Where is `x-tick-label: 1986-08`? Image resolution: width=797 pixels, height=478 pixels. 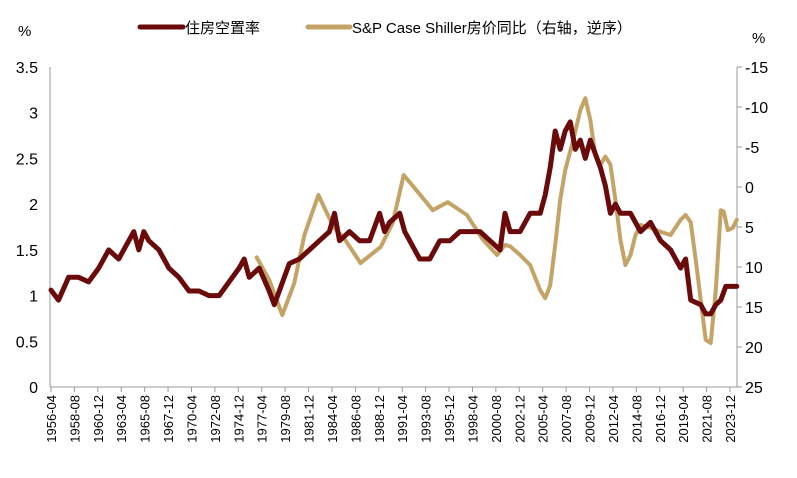 x-tick-label: 1986-08 is located at coordinates (355, 419).